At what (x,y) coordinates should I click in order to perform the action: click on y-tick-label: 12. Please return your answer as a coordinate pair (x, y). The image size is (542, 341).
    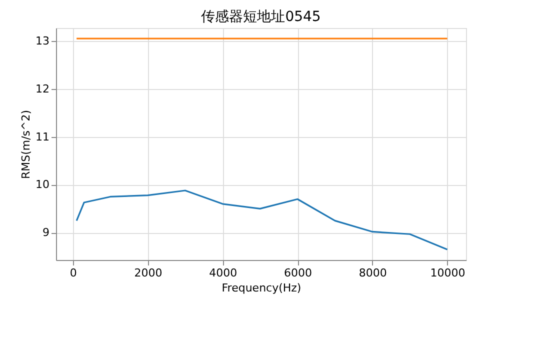
    Looking at the image, I should click on (43, 89).